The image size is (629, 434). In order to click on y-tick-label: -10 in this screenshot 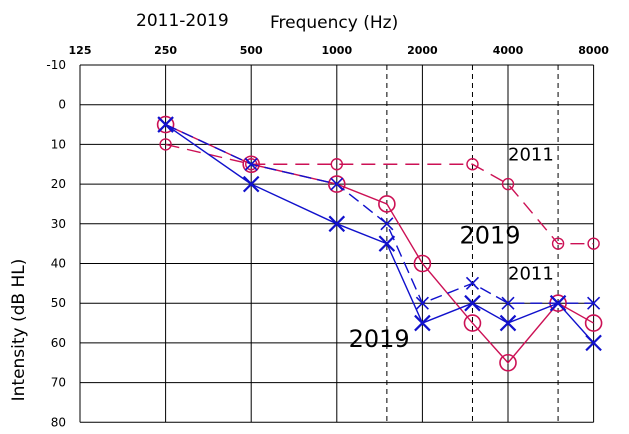, I will do `click(56, 65)`.